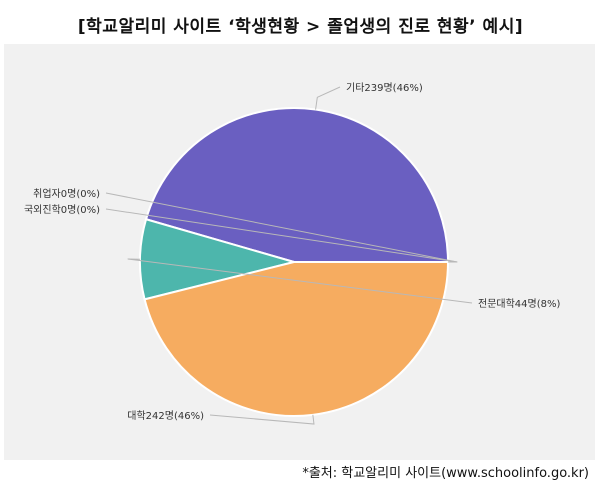 The width and height of the screenshot is (601, 487). I want to click on slice-label-1: 기타239명(46%), so click(384, 88).